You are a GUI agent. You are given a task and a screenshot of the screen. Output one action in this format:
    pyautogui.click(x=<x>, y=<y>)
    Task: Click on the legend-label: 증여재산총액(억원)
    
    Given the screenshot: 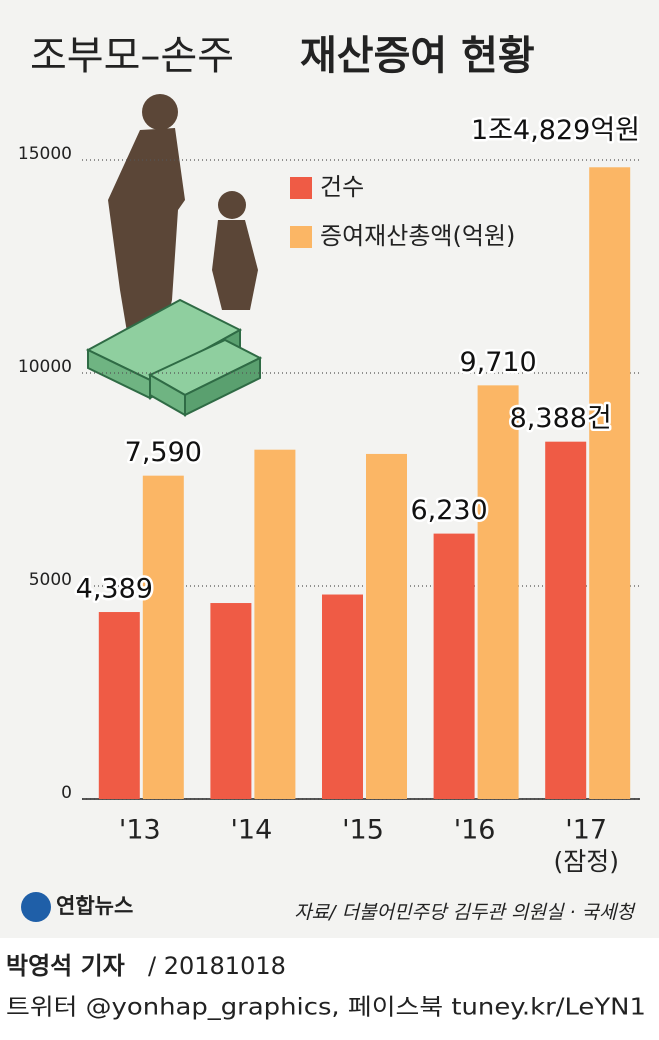 What is the action you would take?
    pyautogui.click(x=417, y=236)
    